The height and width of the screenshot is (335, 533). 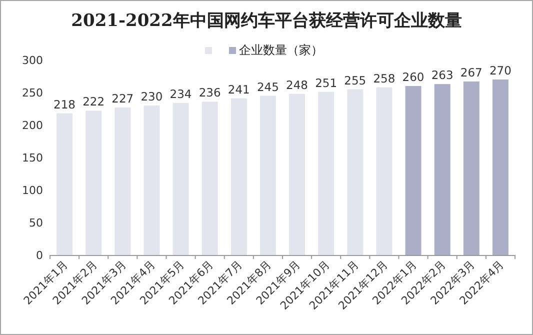 What do you see at coordinates (151, 97) in the screenshot?
I see `data-label: 230` at bounding box center [151, 97].